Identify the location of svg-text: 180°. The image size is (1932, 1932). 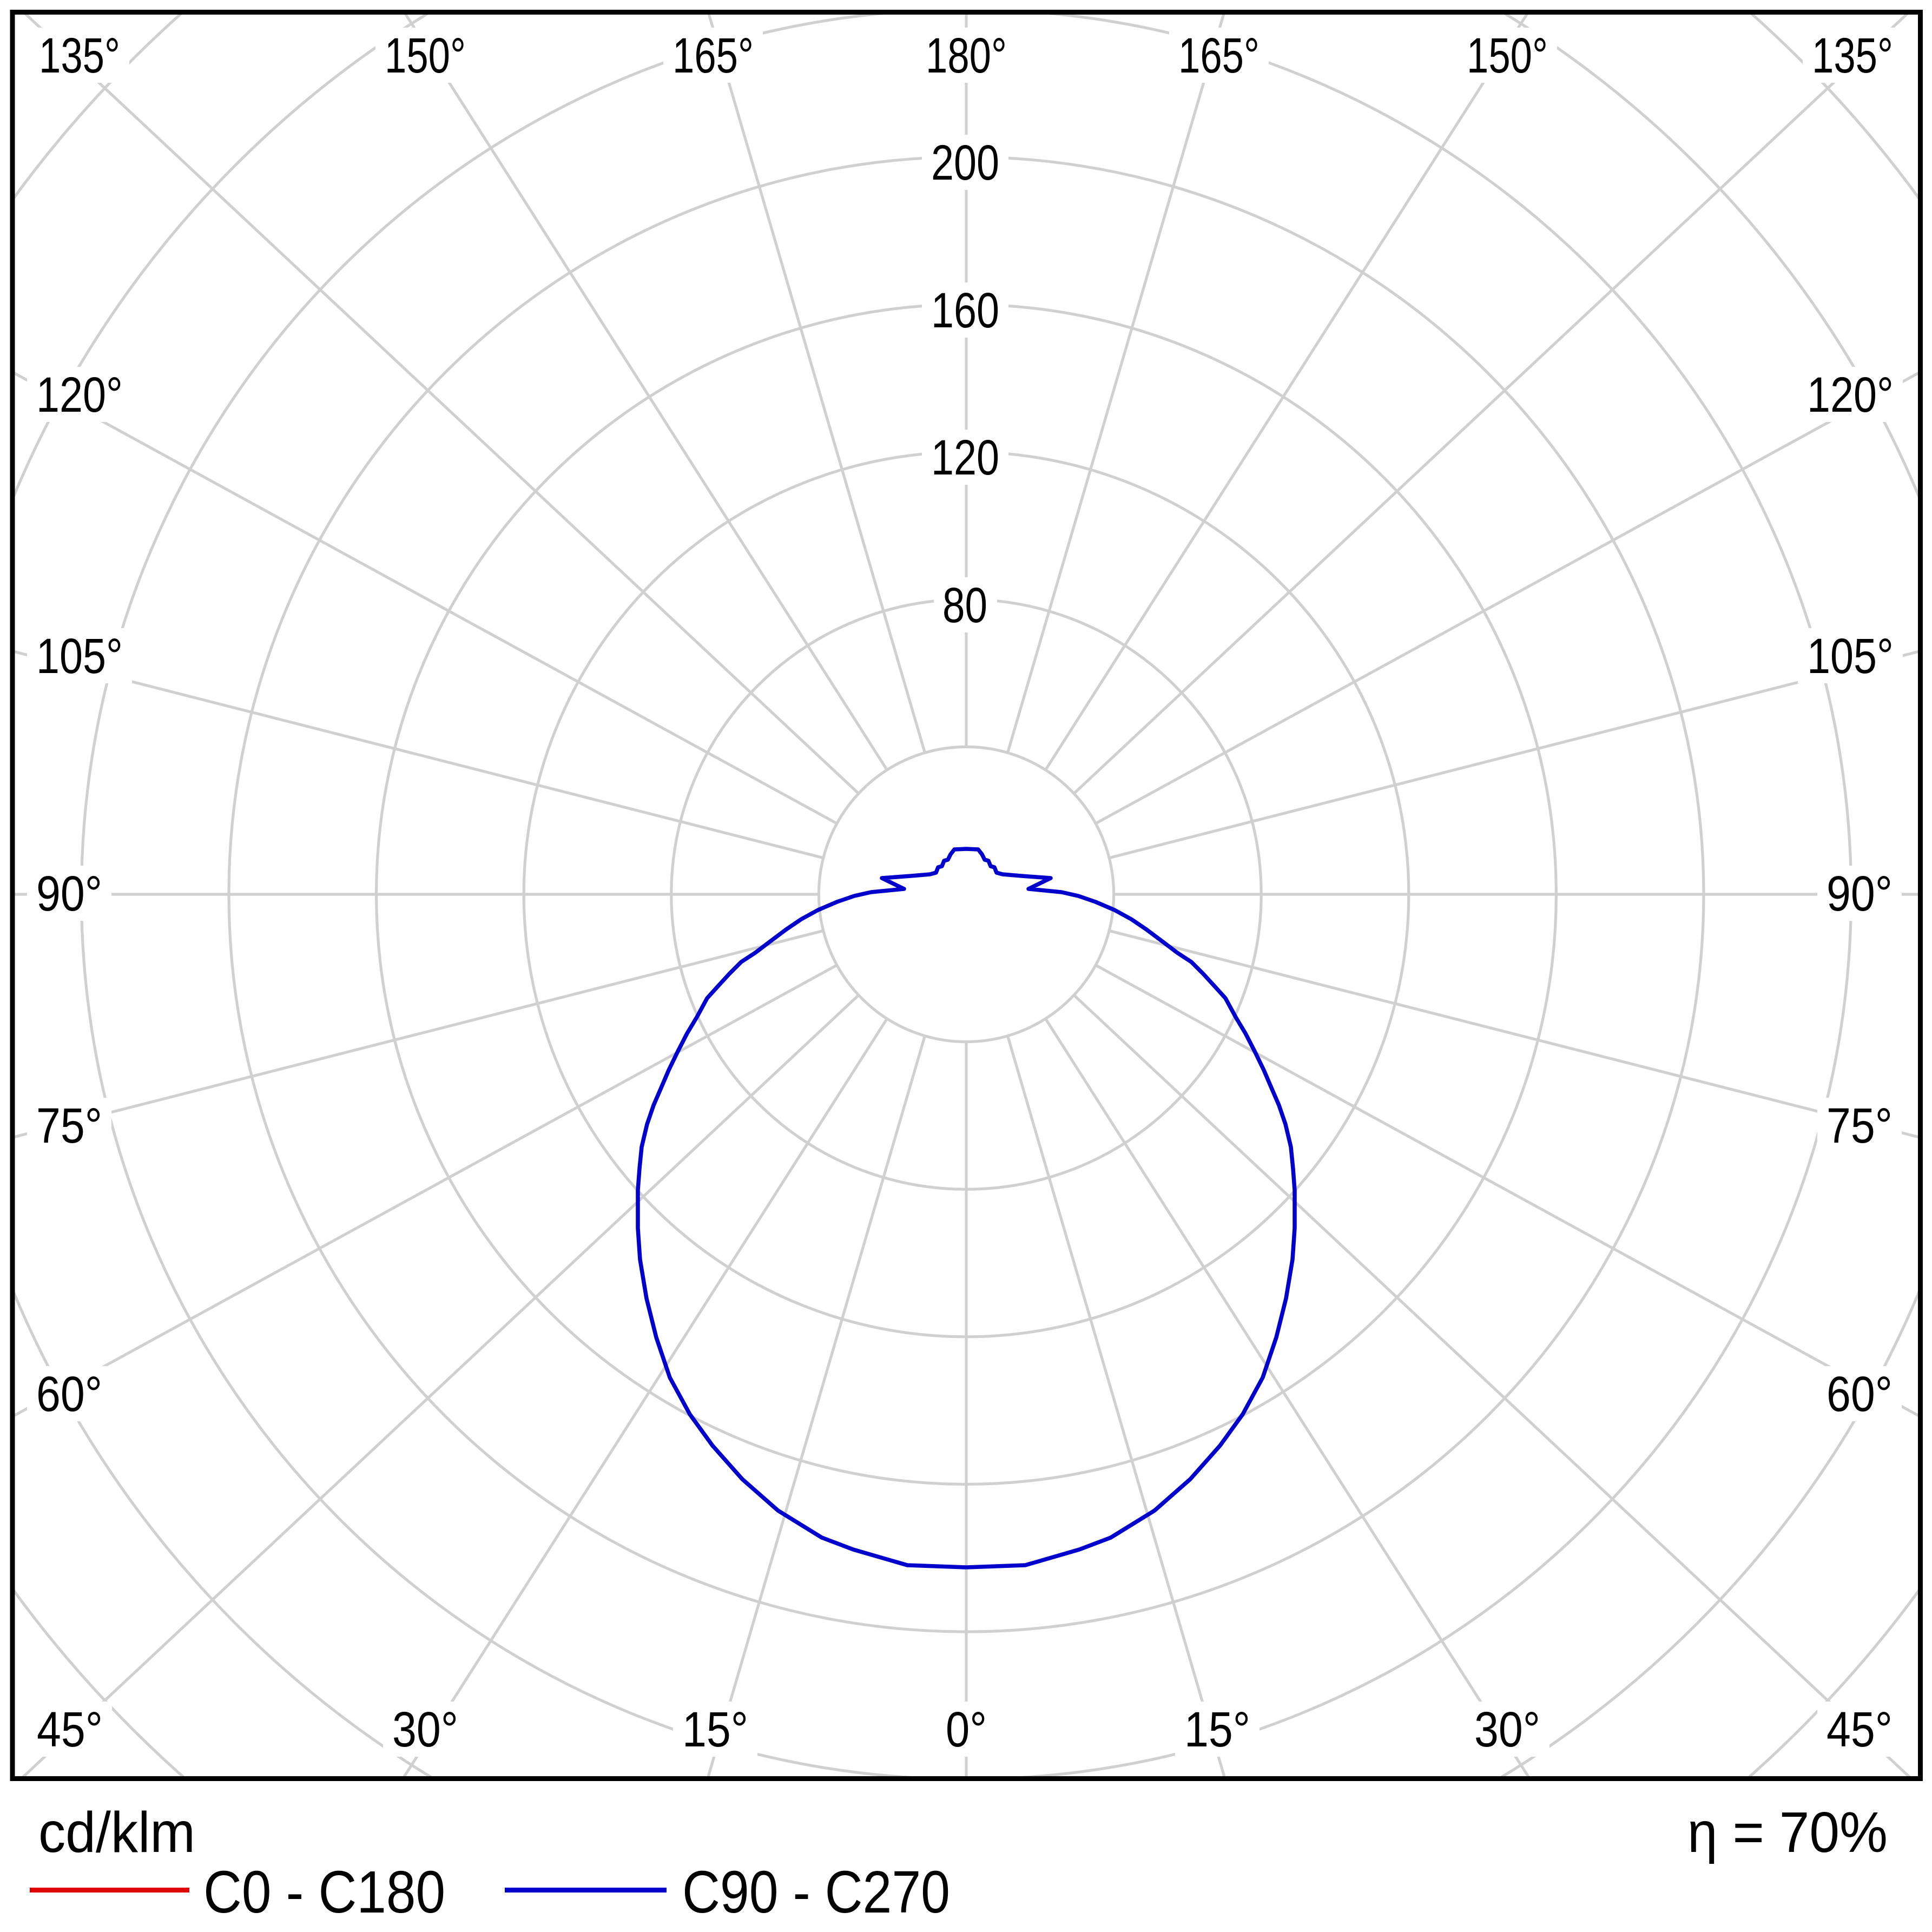
(966, 55).